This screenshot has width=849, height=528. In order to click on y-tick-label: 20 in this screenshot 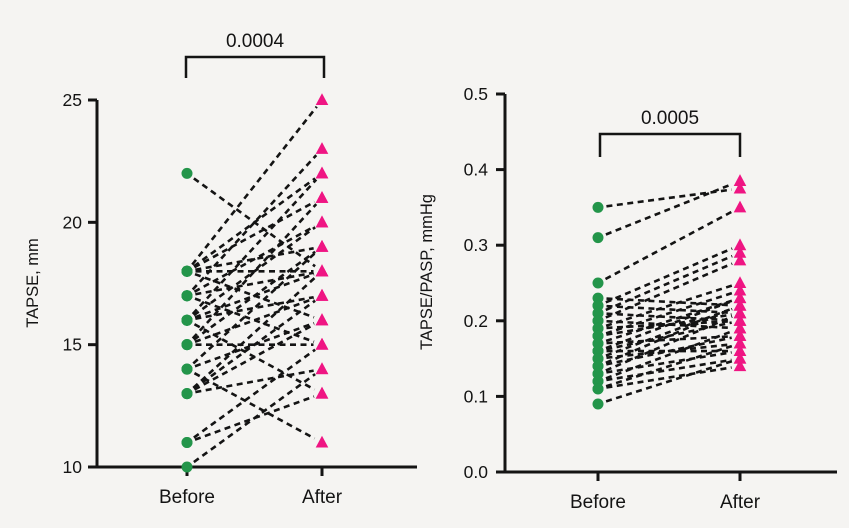, I will do `click(73, 222)`.